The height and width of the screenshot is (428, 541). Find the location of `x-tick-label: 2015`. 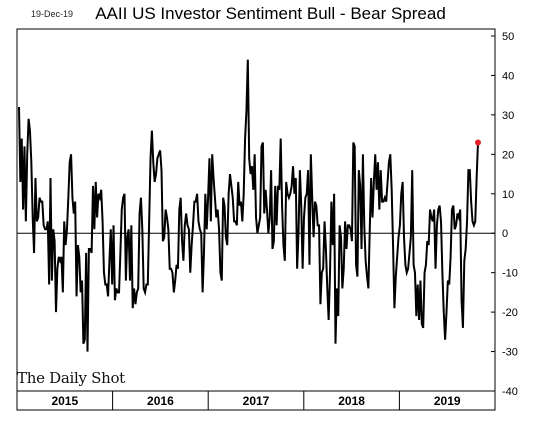

x-tick-label: 2015 is located at coordinates (64, 401).